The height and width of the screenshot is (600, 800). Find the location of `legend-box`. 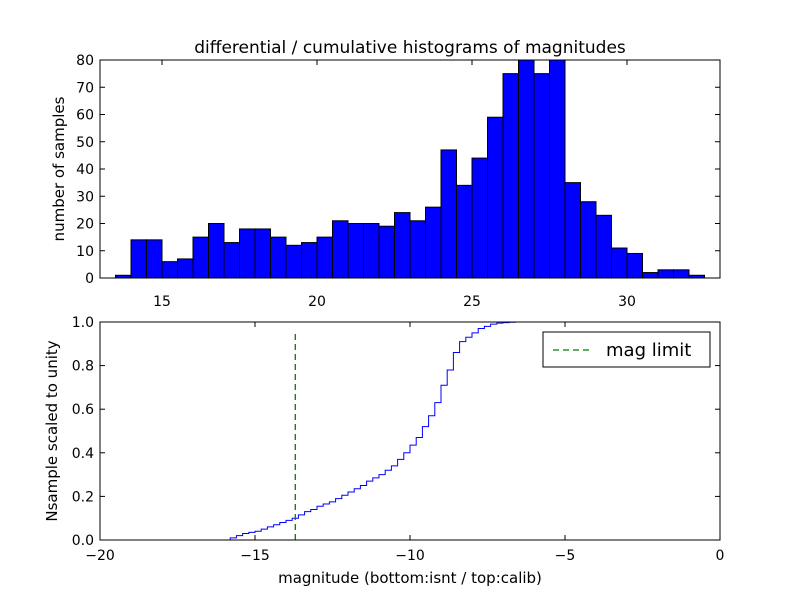

legend-box is located at coordinates (626, 349).